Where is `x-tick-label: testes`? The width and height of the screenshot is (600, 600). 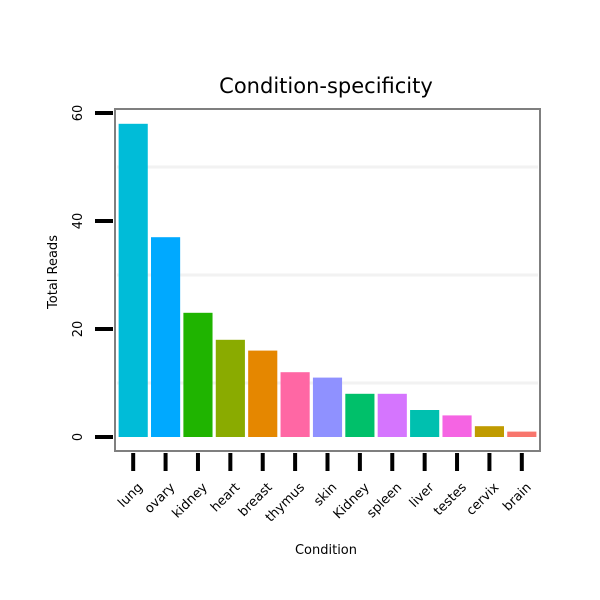
x-tick-label: testes is located at coordinates (450, 499).